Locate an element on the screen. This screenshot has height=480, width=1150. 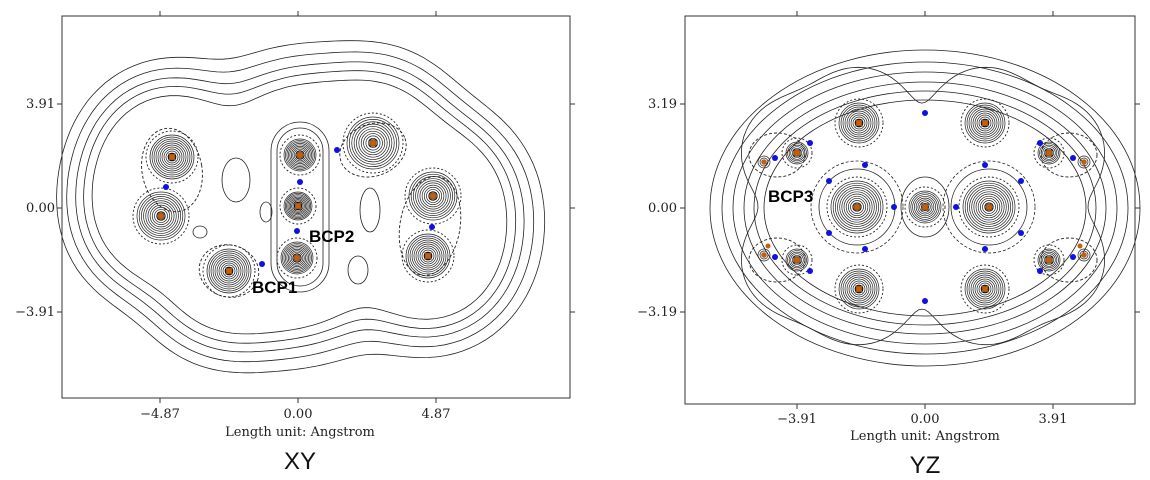
xy-panel-caption: XY is located at coordinates (299, 461).